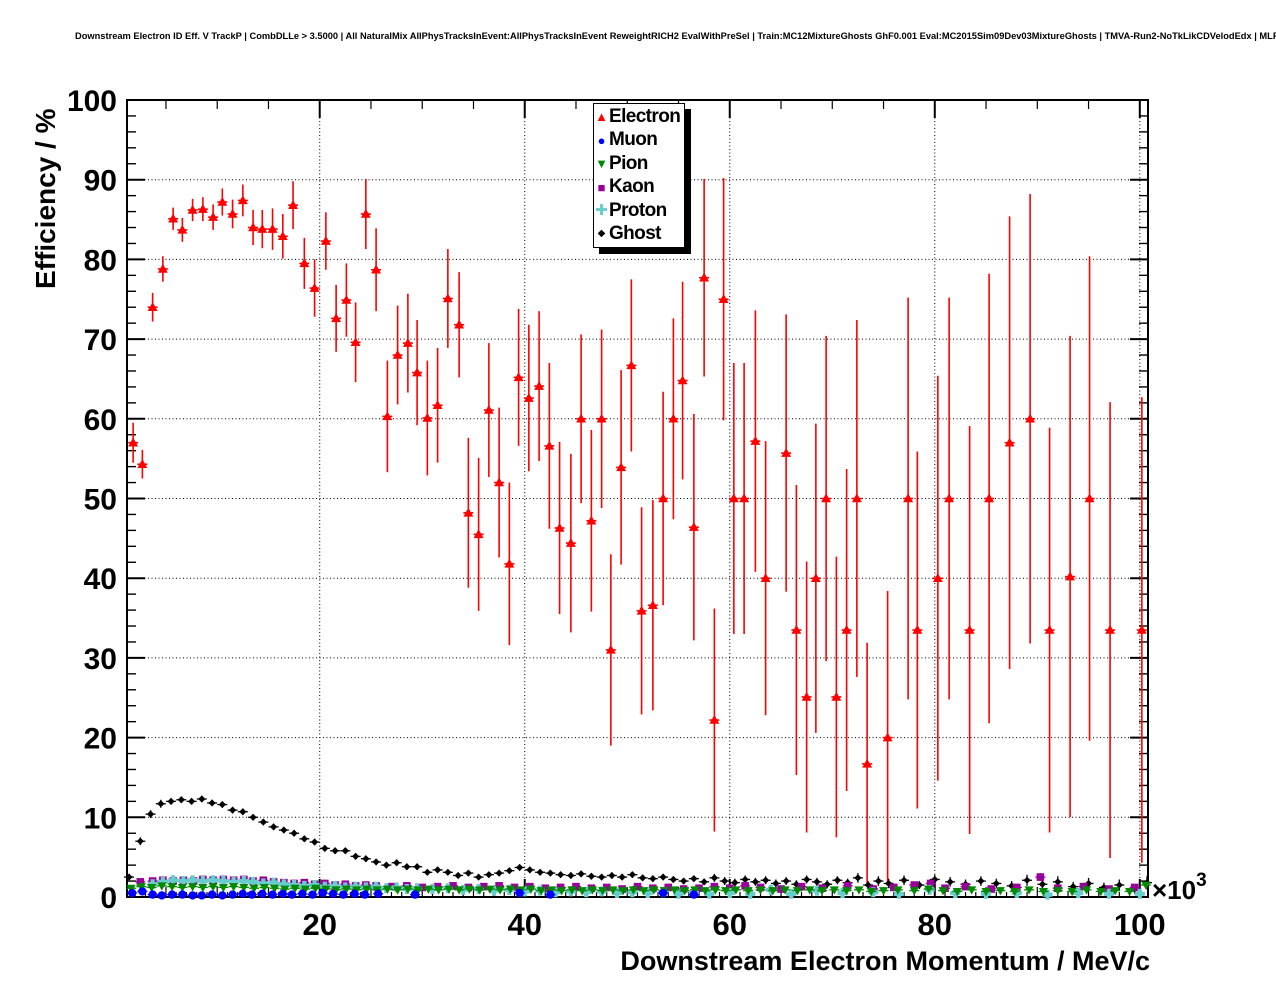 Image resolution: width=1276 pixels, height=996 pixels. What do you see at coordinates (601, 211) in the screenshot?
I see `proton-legend-marker-icon: ✚` at bounding box center [601, 211].